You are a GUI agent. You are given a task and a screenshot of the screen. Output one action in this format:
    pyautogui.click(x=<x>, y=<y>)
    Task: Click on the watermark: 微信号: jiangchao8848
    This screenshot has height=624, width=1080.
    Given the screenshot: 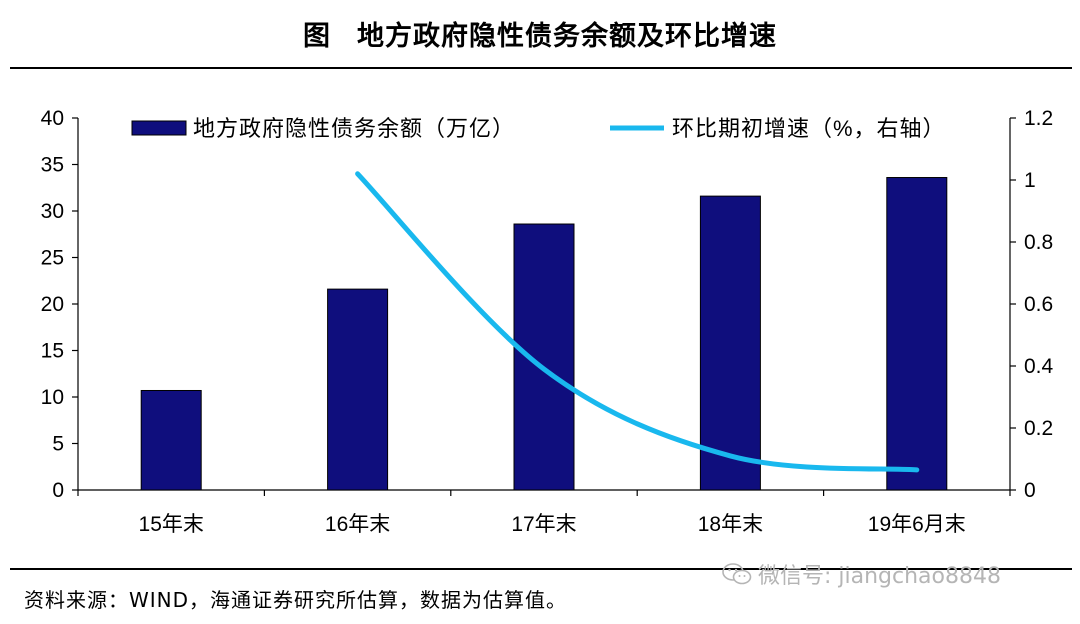 What is the action you would take?
    pyautogui.click(x=861, y=574)
    